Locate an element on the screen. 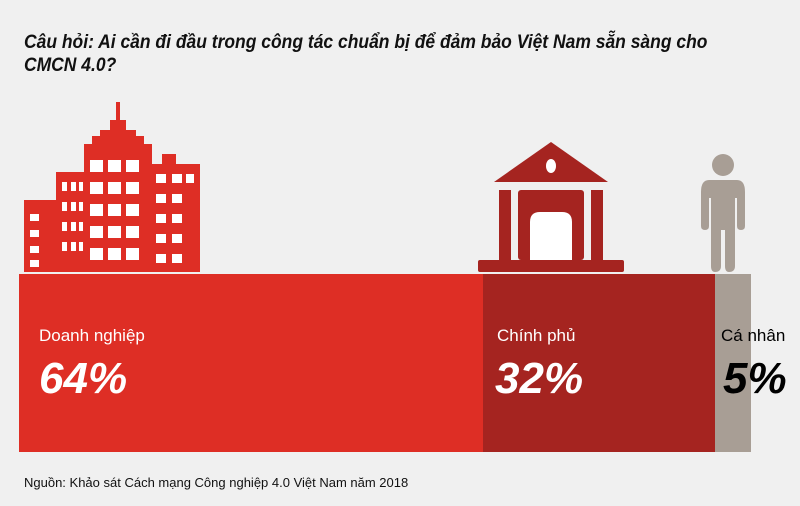  value-label: 32% is located at coordinates (539, 378).